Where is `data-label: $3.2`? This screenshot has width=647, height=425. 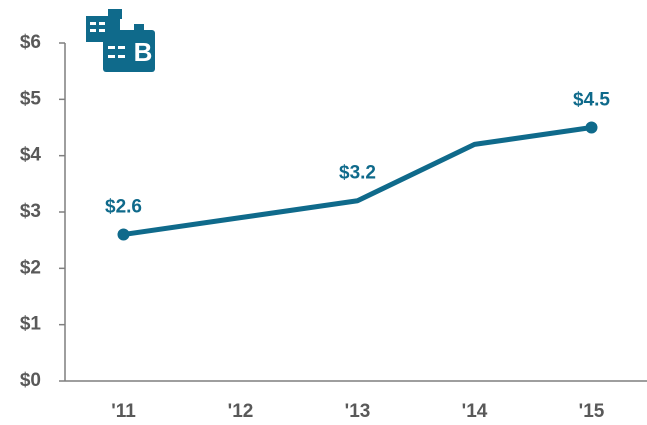
data-label: $3.2 is located at coordinates (357, 173).